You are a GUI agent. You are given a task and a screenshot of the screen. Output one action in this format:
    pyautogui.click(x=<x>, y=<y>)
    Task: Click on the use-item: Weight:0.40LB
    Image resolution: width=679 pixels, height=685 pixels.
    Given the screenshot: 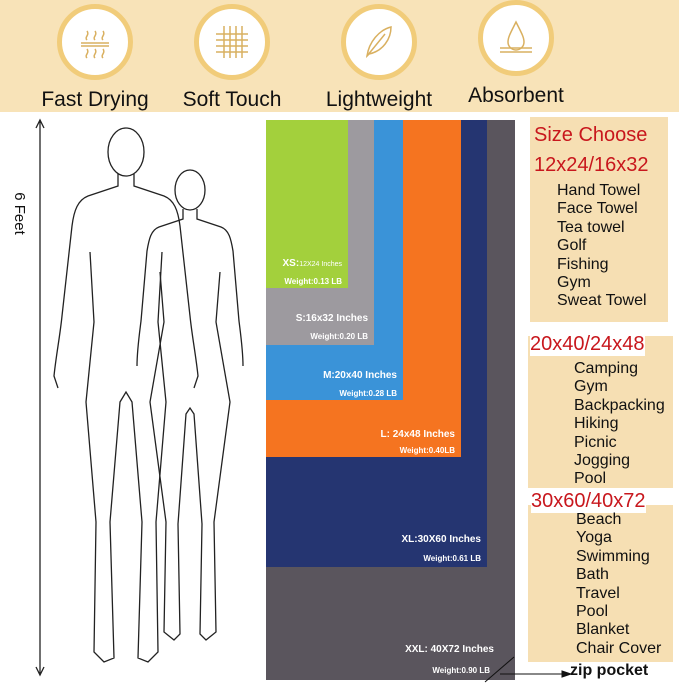 What is the action you would take?
    pyautogui.click(x=427, y=450)
    